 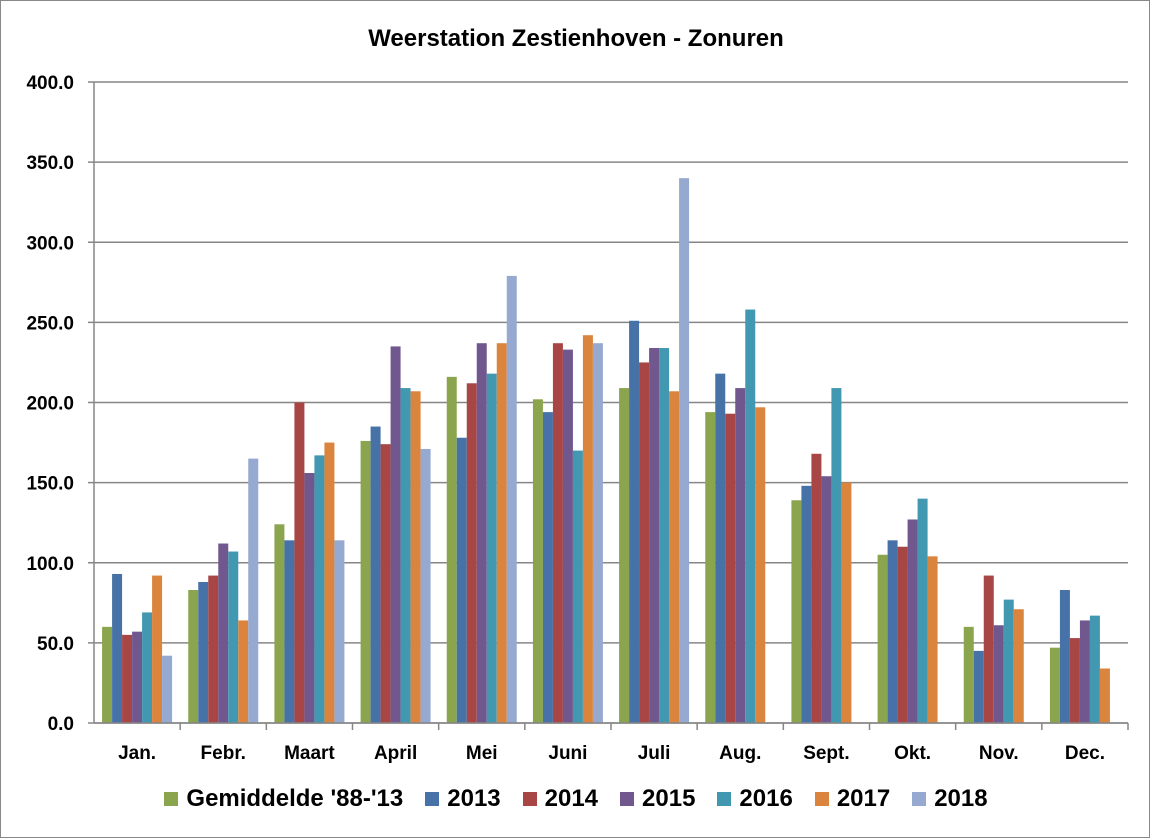 What do you see at coordinates (1085, 753) in the screenshot?
I see `x-tick-label: Dec.` at bounding box center [1085, 753].